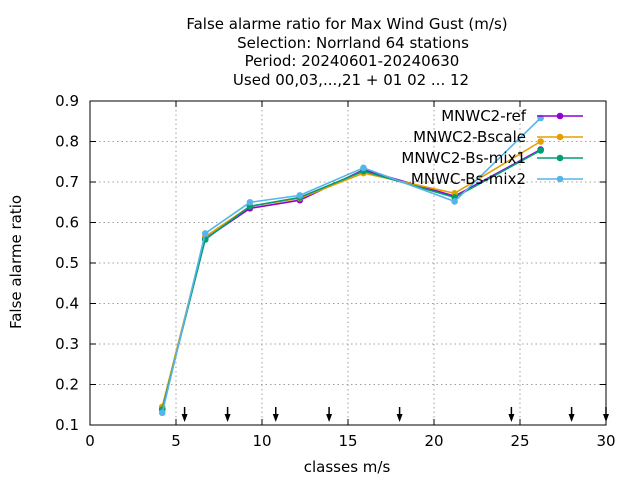 This screenshot has width=640, height=480. Describe the element at coordinates (519, 441) in the screenshot. I see `x-tick-label-5: 25` at that location.